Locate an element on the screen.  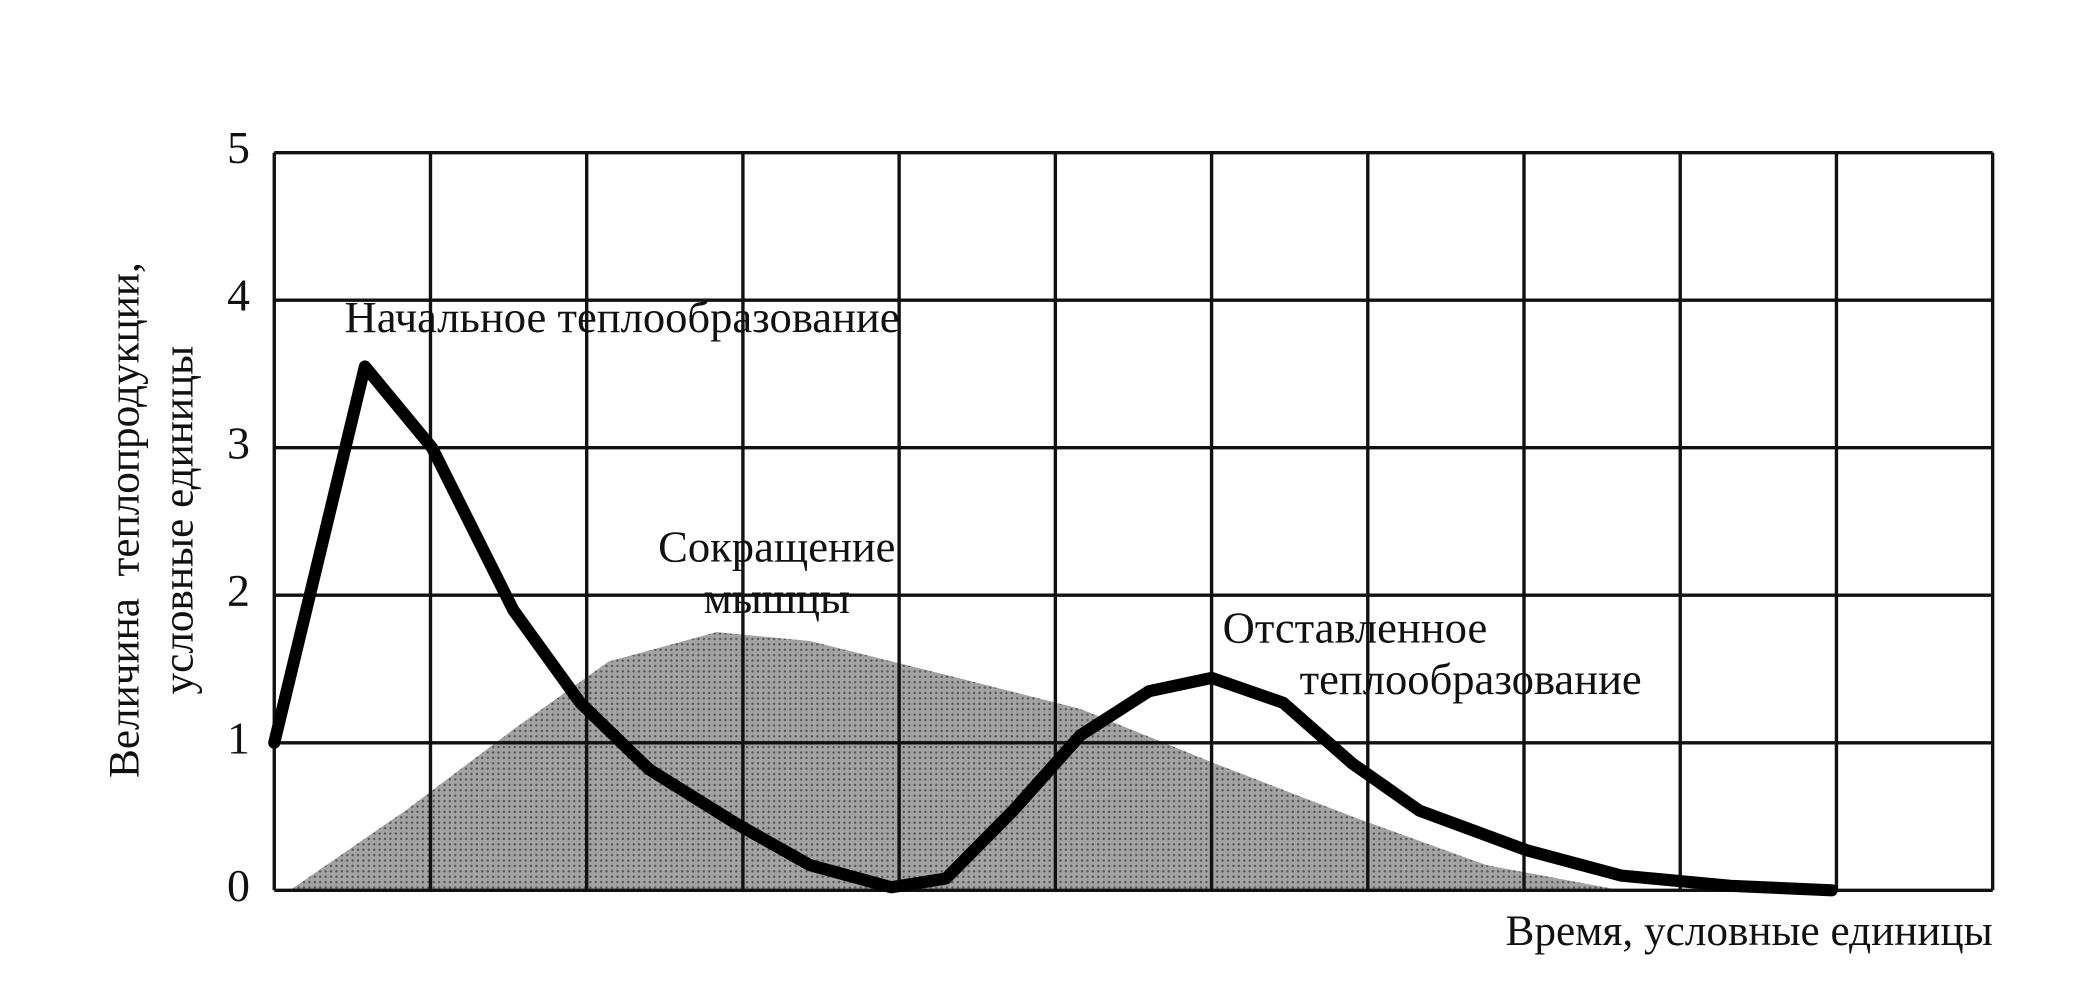
annotation: Сокращение is located at coordinates (776, 546).